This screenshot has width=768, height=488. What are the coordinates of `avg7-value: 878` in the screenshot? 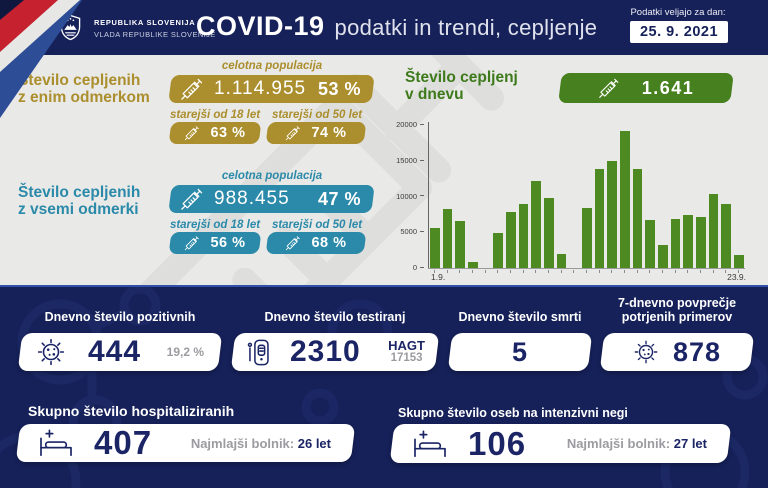 It's located at (697, 351).